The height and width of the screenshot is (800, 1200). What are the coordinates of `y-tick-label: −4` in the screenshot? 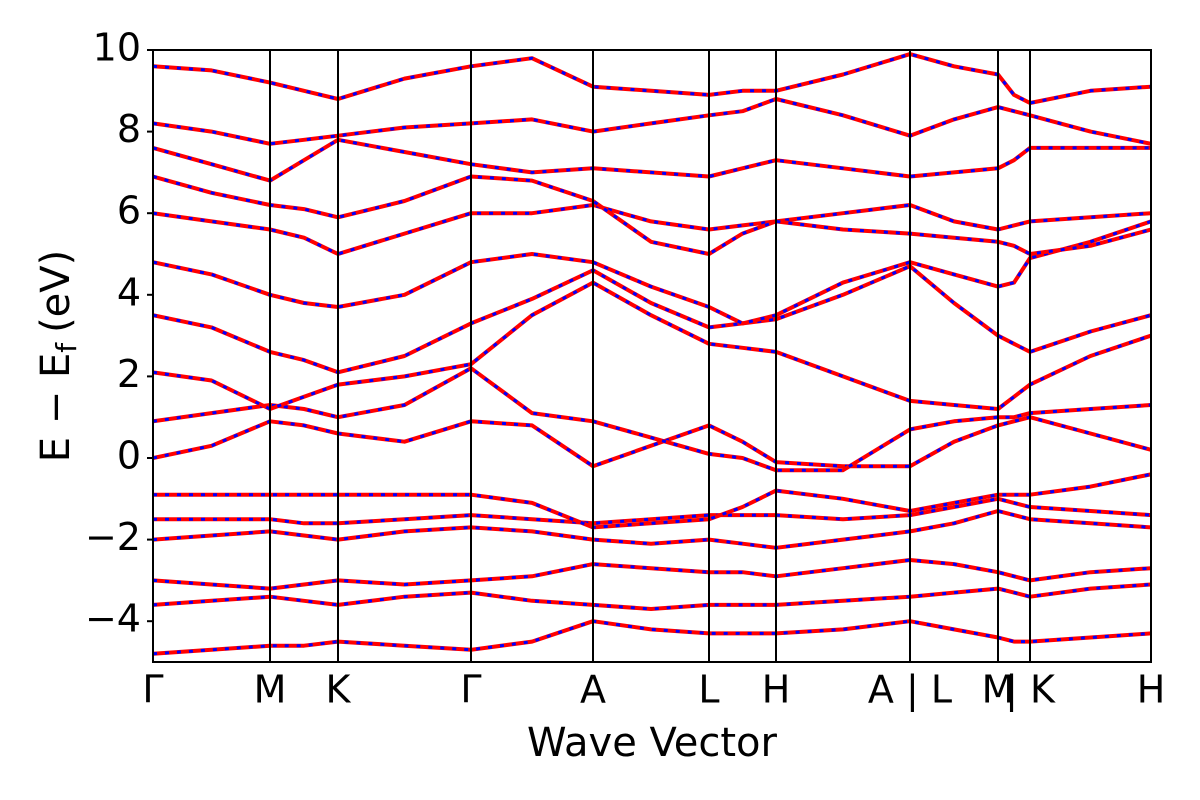 It's located at (113, 619).